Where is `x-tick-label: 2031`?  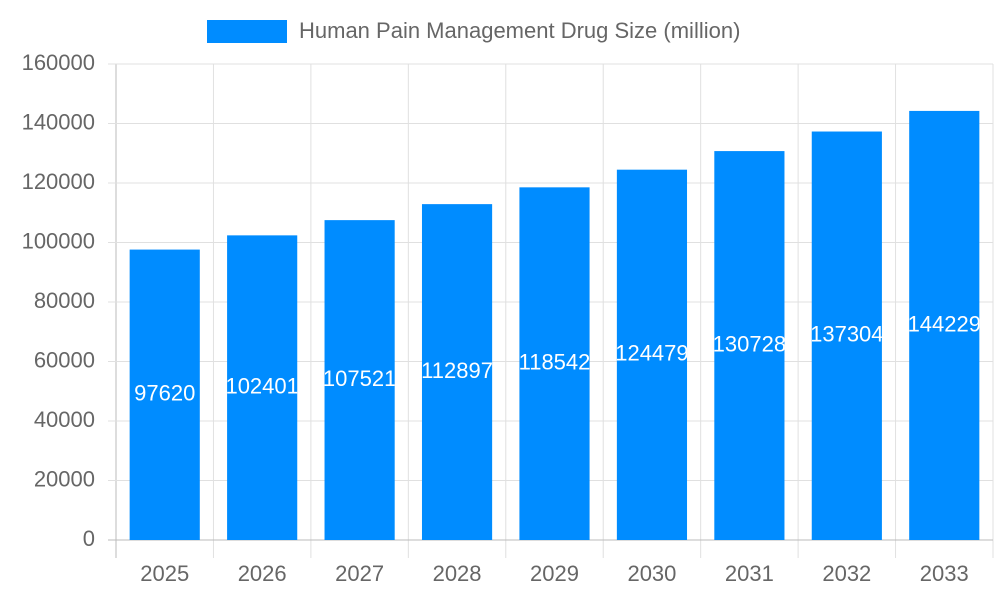
x-tick-label: 2031 is located at coordinates (749, 573).